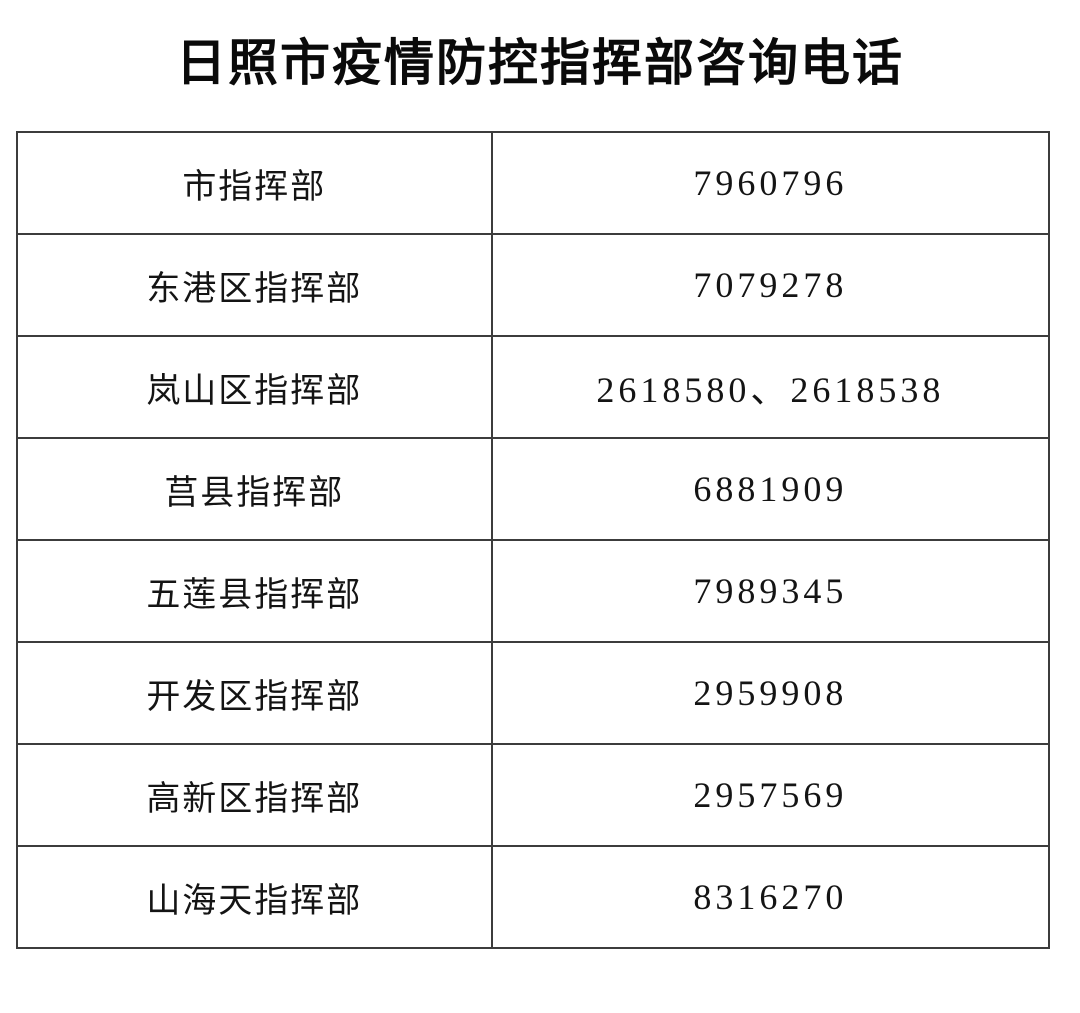 The image size is (1080, 1013). I want to click on table-row: 山海天指挥部 8316270, so click(533, 897).